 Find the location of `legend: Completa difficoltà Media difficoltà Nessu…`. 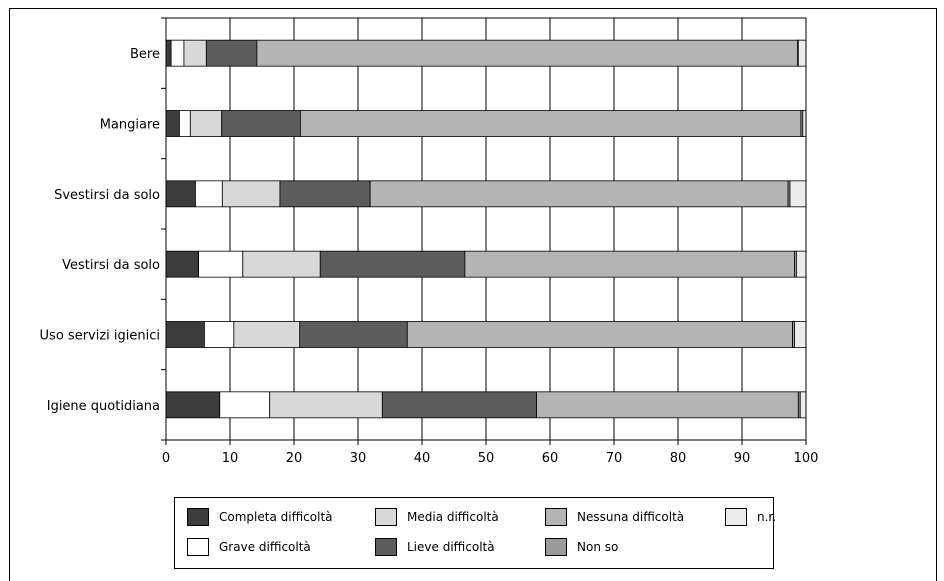

legend: Completa difficoltà Media difficoltà Nessu… is located at coordinates (475, 533).